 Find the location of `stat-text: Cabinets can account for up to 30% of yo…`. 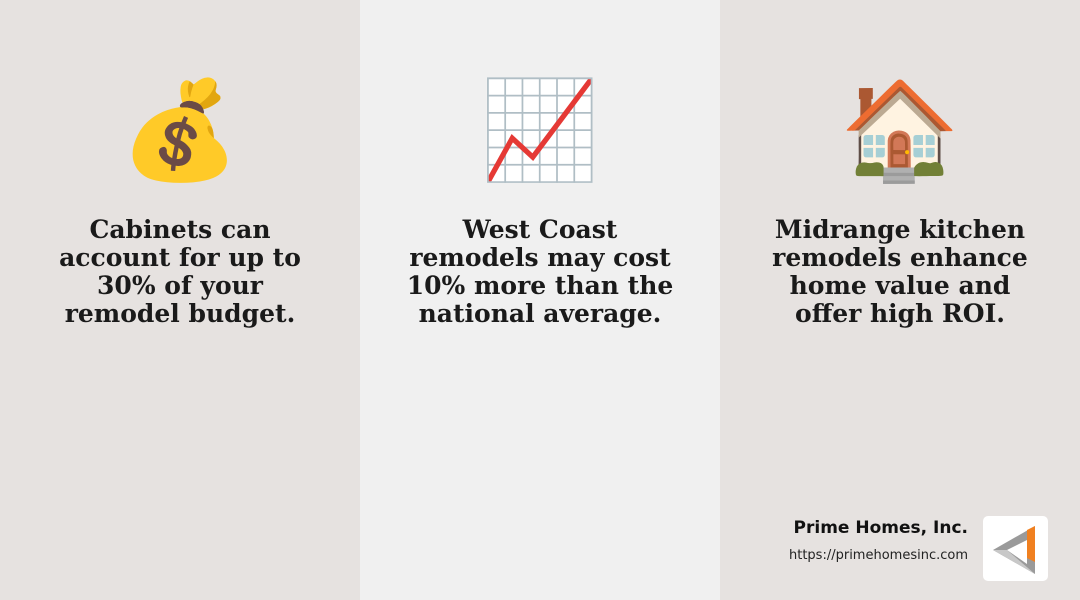

stat-text: Cabinets can account for up to 30% of yo… is located at coordinates (180, 271).